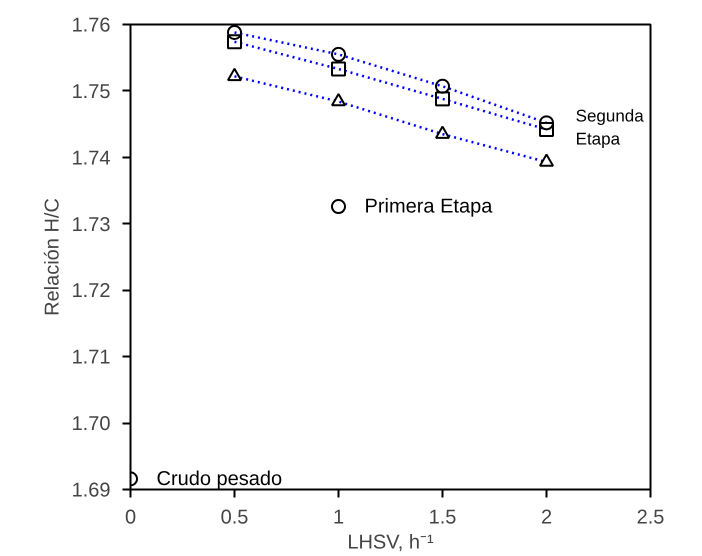 The width and height of the screenshot is (702, 556). What do you see at coordinates (338, 517) in the screenshot?
I see `x-tick-label: 1` at bounding box center [338, 517].